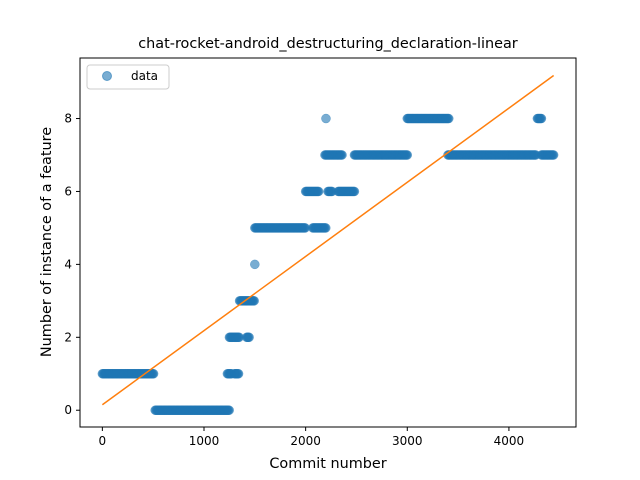  Describe the element at coordinates (509, 441) in the screenshot. I see `x-tick-label: 4000` at that location.